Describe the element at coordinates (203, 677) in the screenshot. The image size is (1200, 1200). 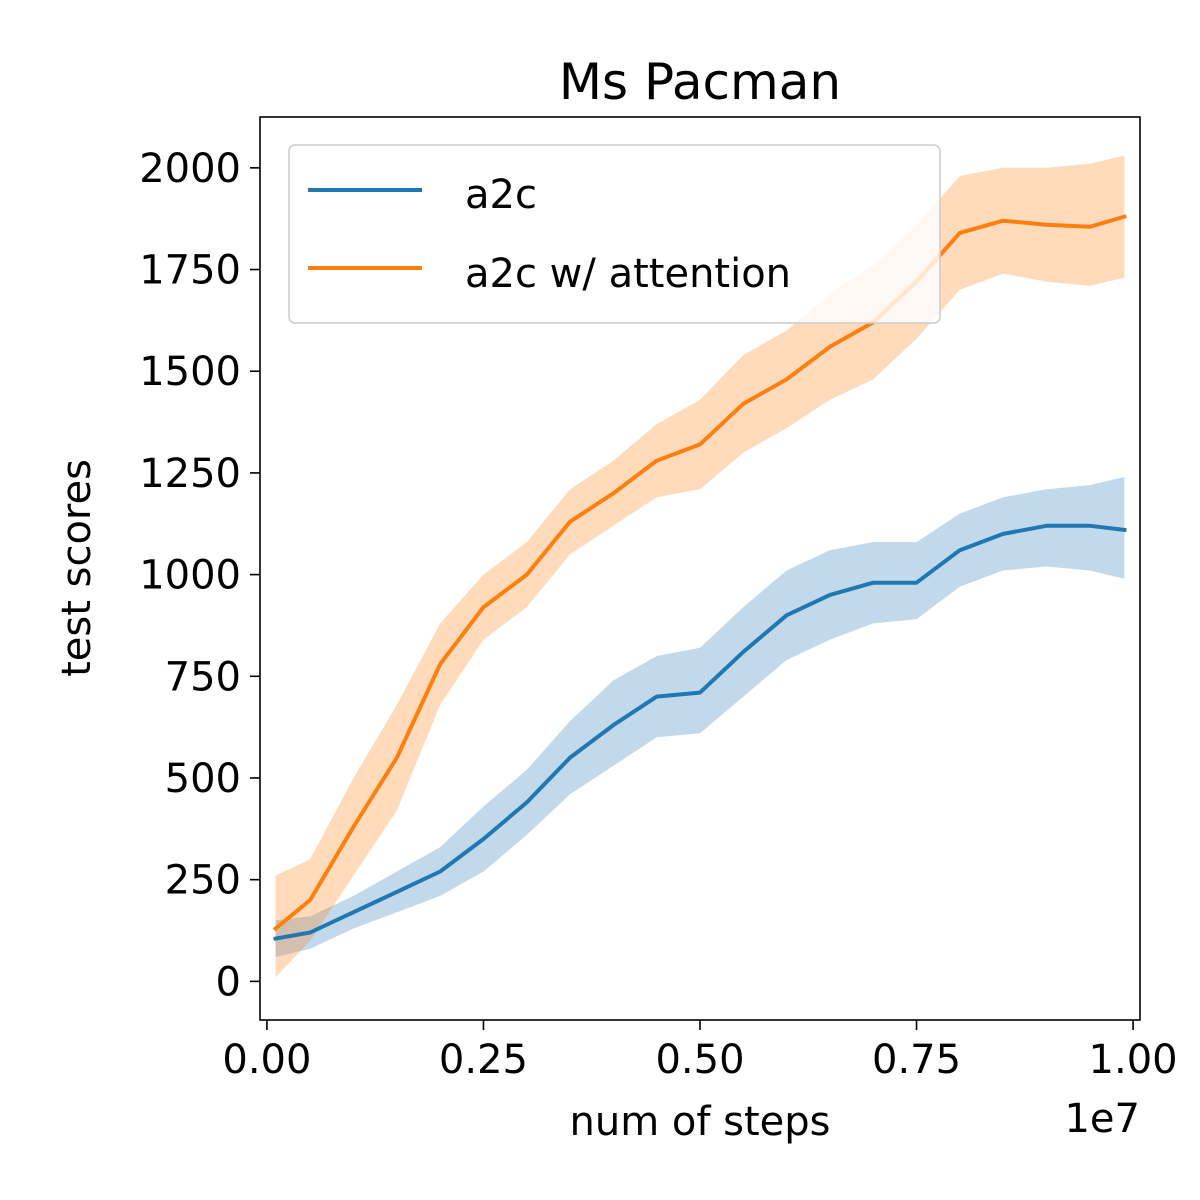
I see `y-tick-label: 750` at that location.